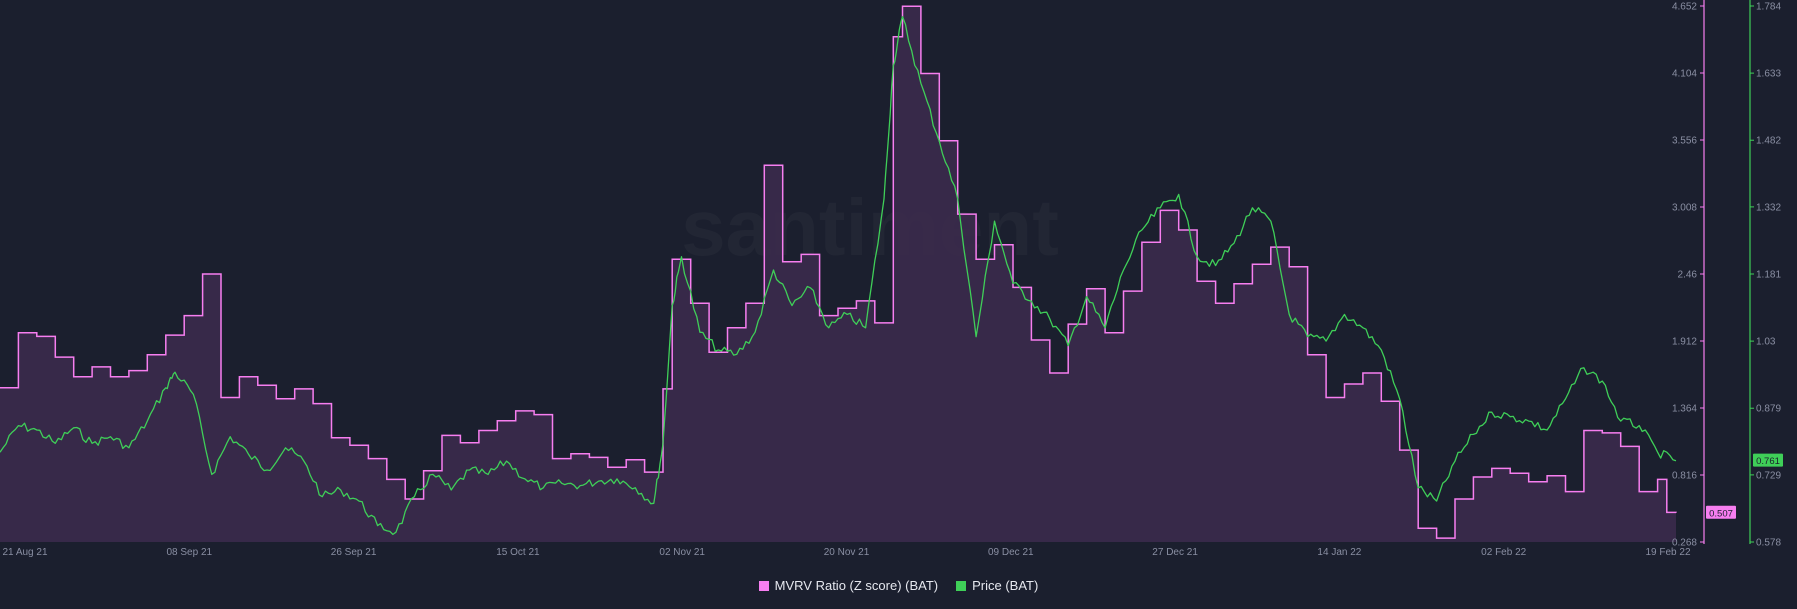 The width and height of the screenshot is (1797, 609). What do you see at coordinates (1503, 552) in the screenshot?
I see `x-tick-label: 02 Feb 22` at bounding box center [1503, 552].